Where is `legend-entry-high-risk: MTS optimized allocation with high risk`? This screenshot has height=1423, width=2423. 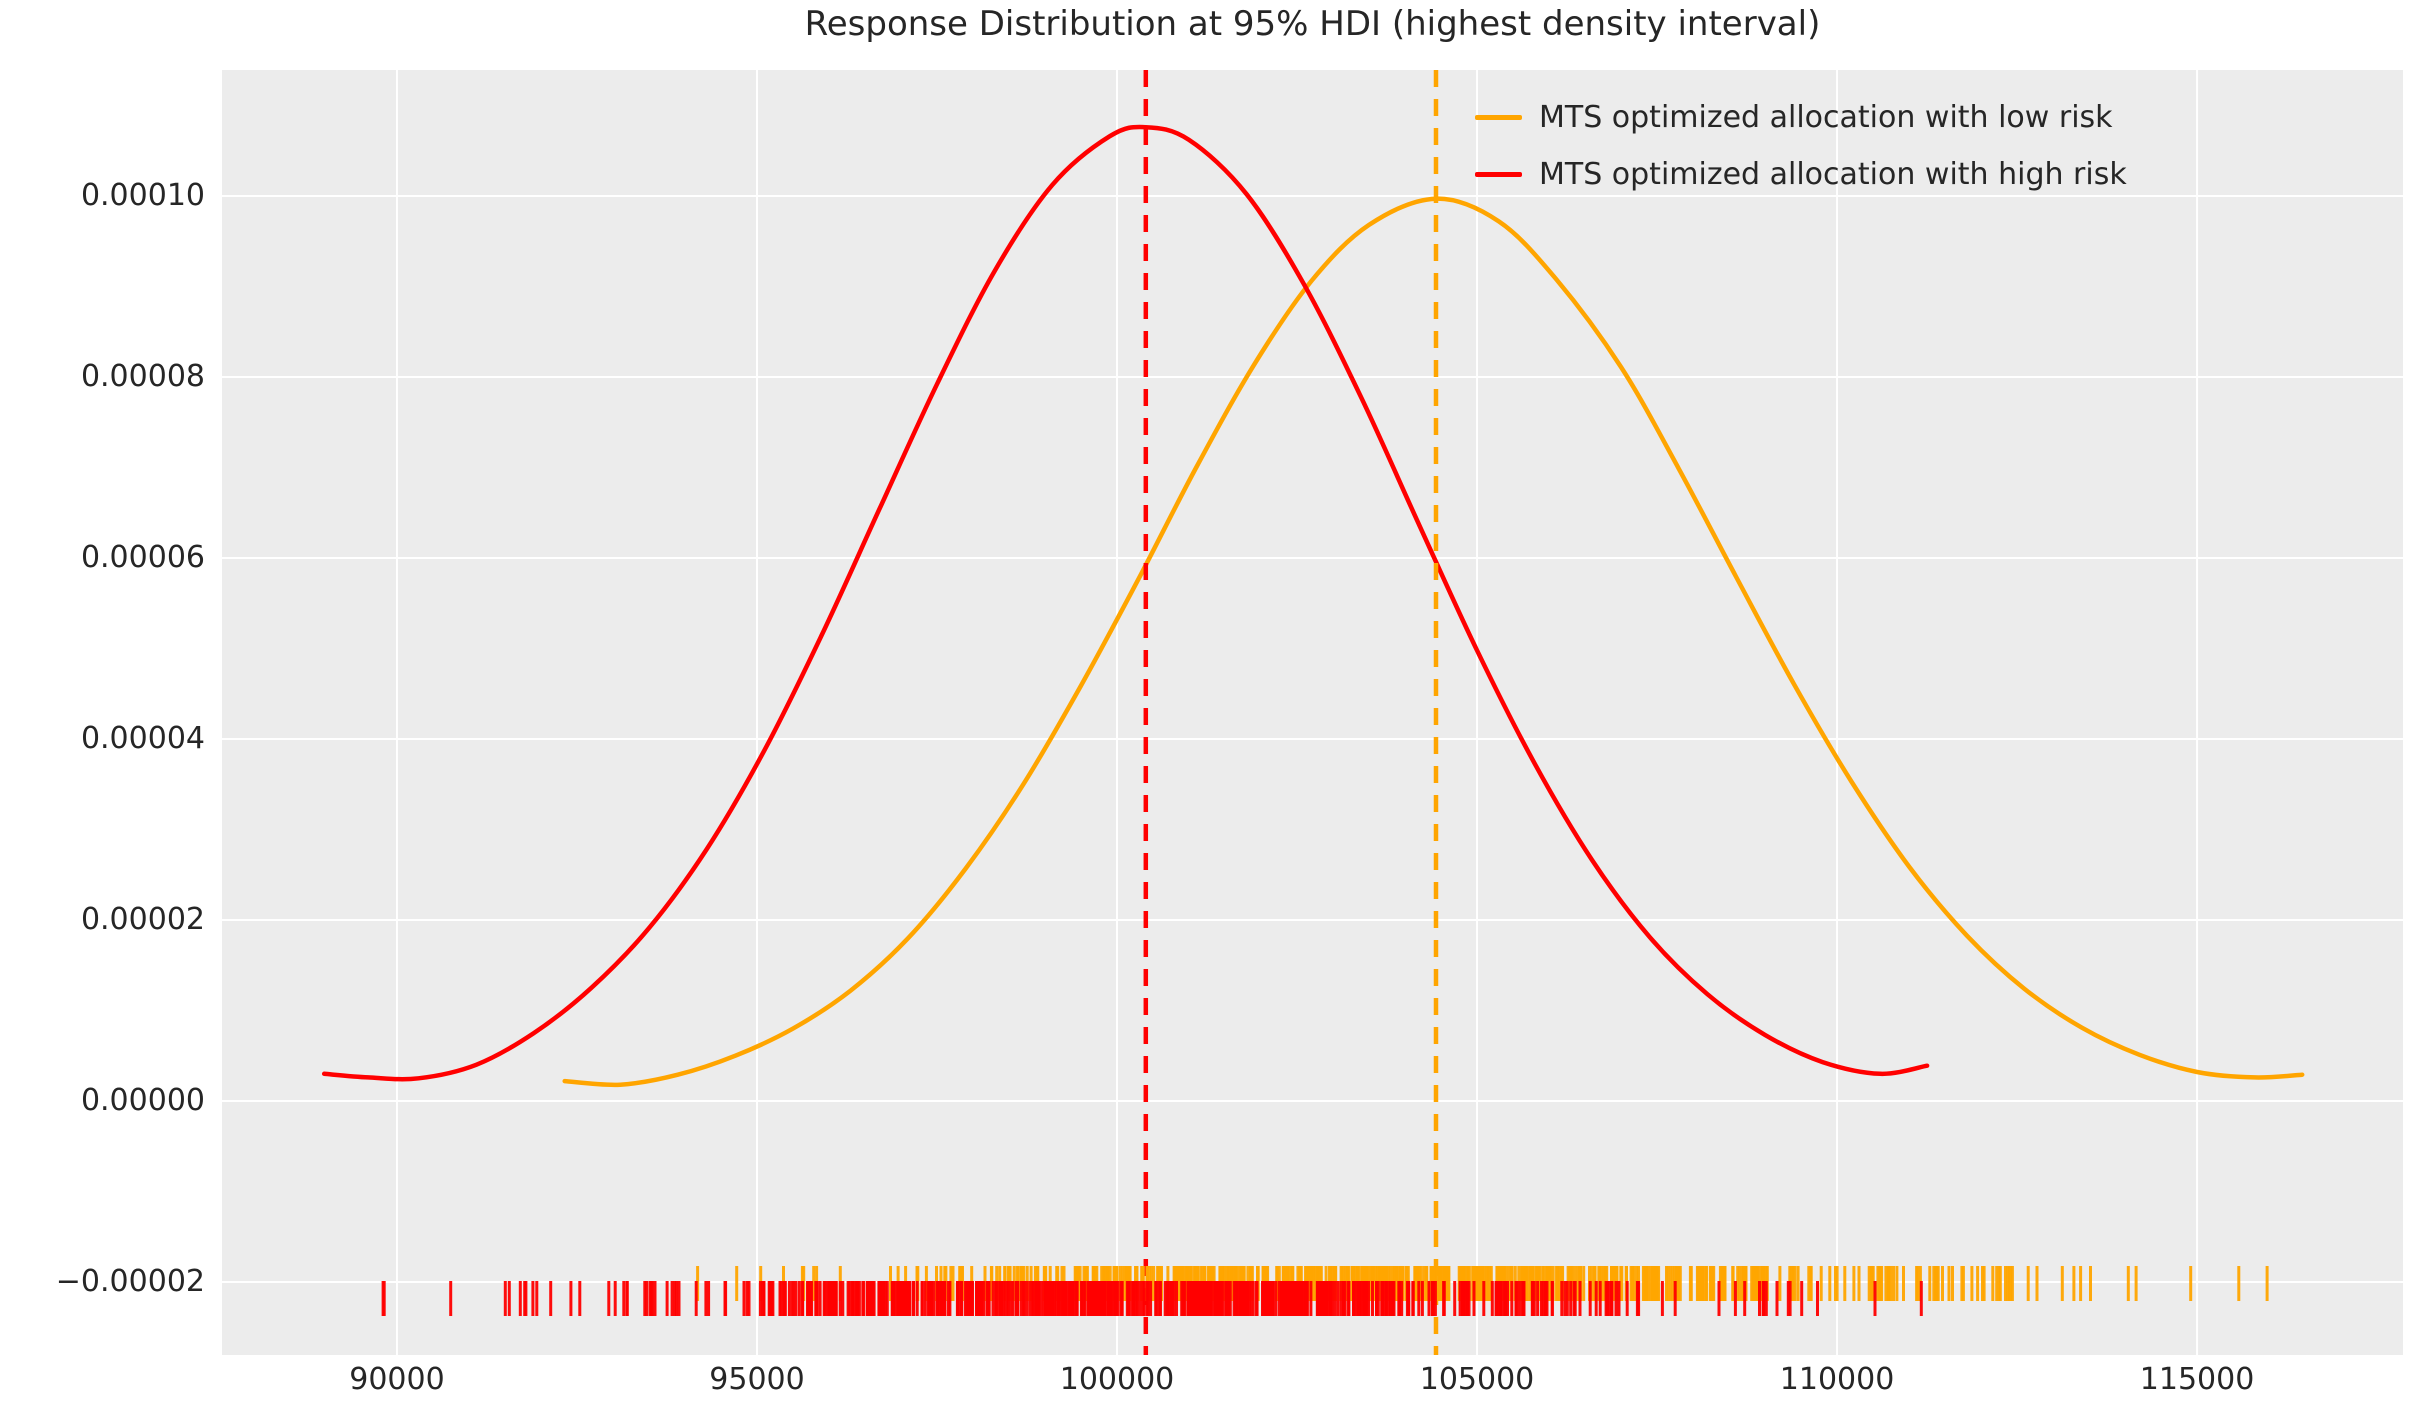
legend-entry-high-risk: MTS optimized allocation with high risk is located at coordinates (1801, 174).